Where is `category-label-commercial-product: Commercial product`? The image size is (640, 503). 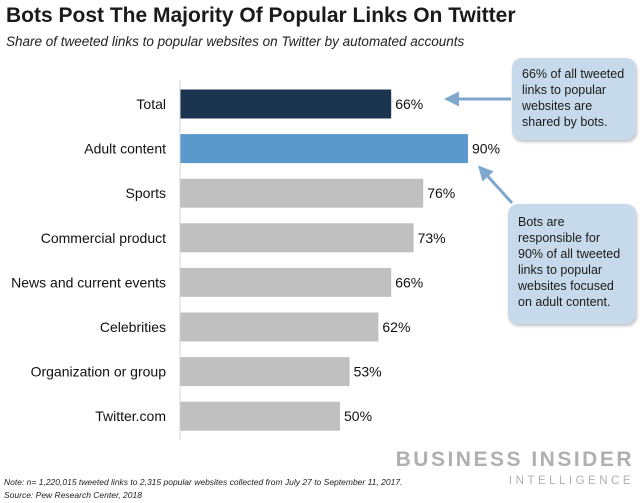
category-label-commercial-product: Commercial product is located at coordinates (103, 238).